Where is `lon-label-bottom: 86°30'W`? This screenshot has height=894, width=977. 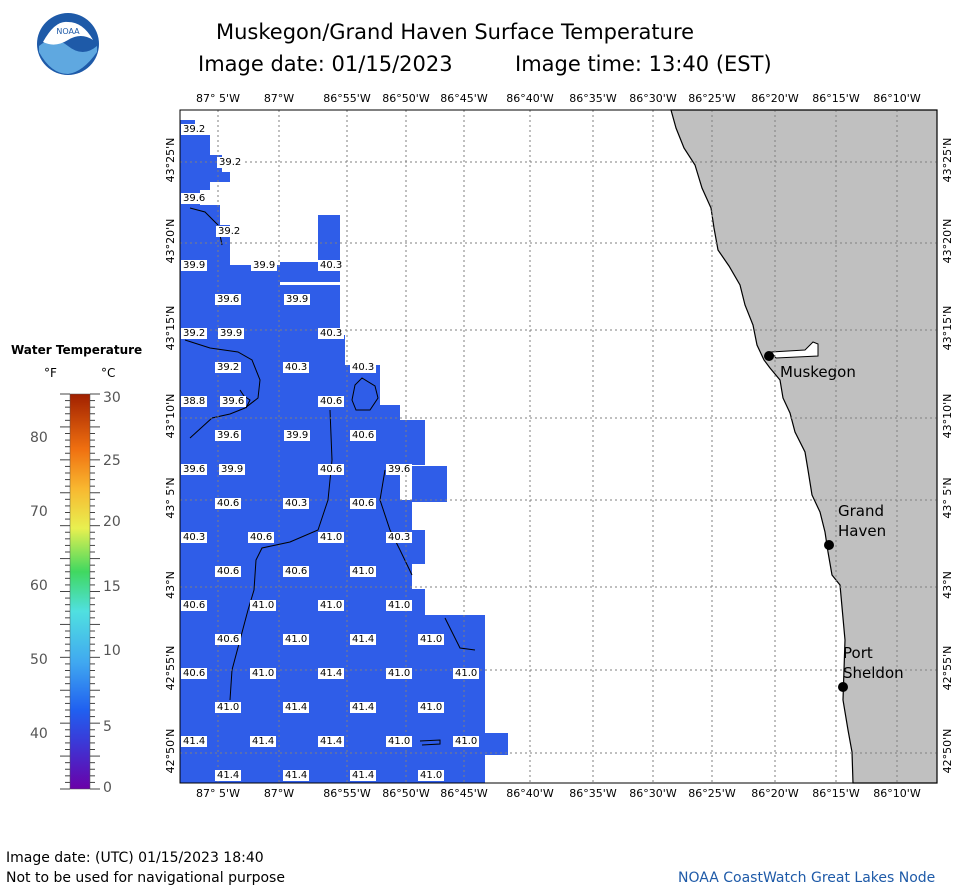 lon-label-bottom: 86°30'W is located at coordinates (653, 793).